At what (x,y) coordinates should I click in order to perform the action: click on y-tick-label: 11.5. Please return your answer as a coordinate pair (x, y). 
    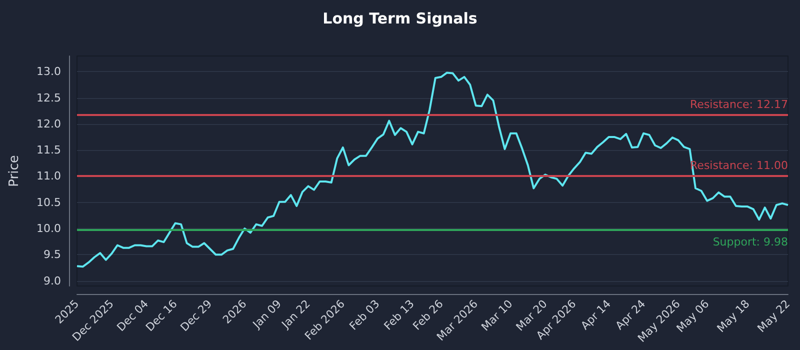
    Looking at the image, I should click on (48, 150).